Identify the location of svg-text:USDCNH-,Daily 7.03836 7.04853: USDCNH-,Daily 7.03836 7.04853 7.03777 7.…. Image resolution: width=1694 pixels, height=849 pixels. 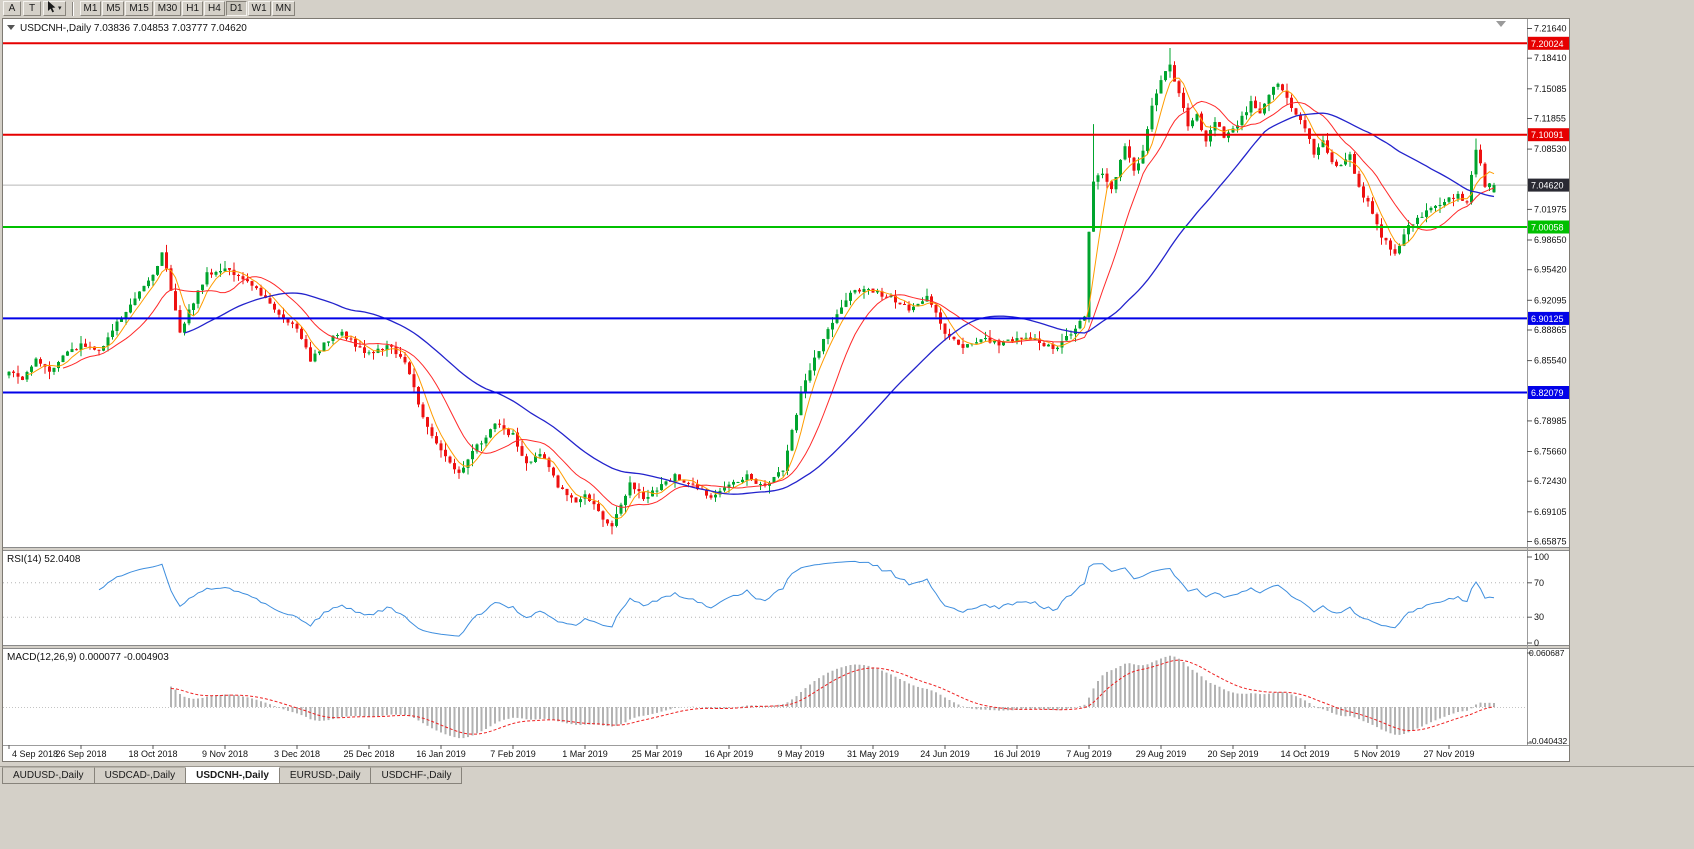
(133, 28).